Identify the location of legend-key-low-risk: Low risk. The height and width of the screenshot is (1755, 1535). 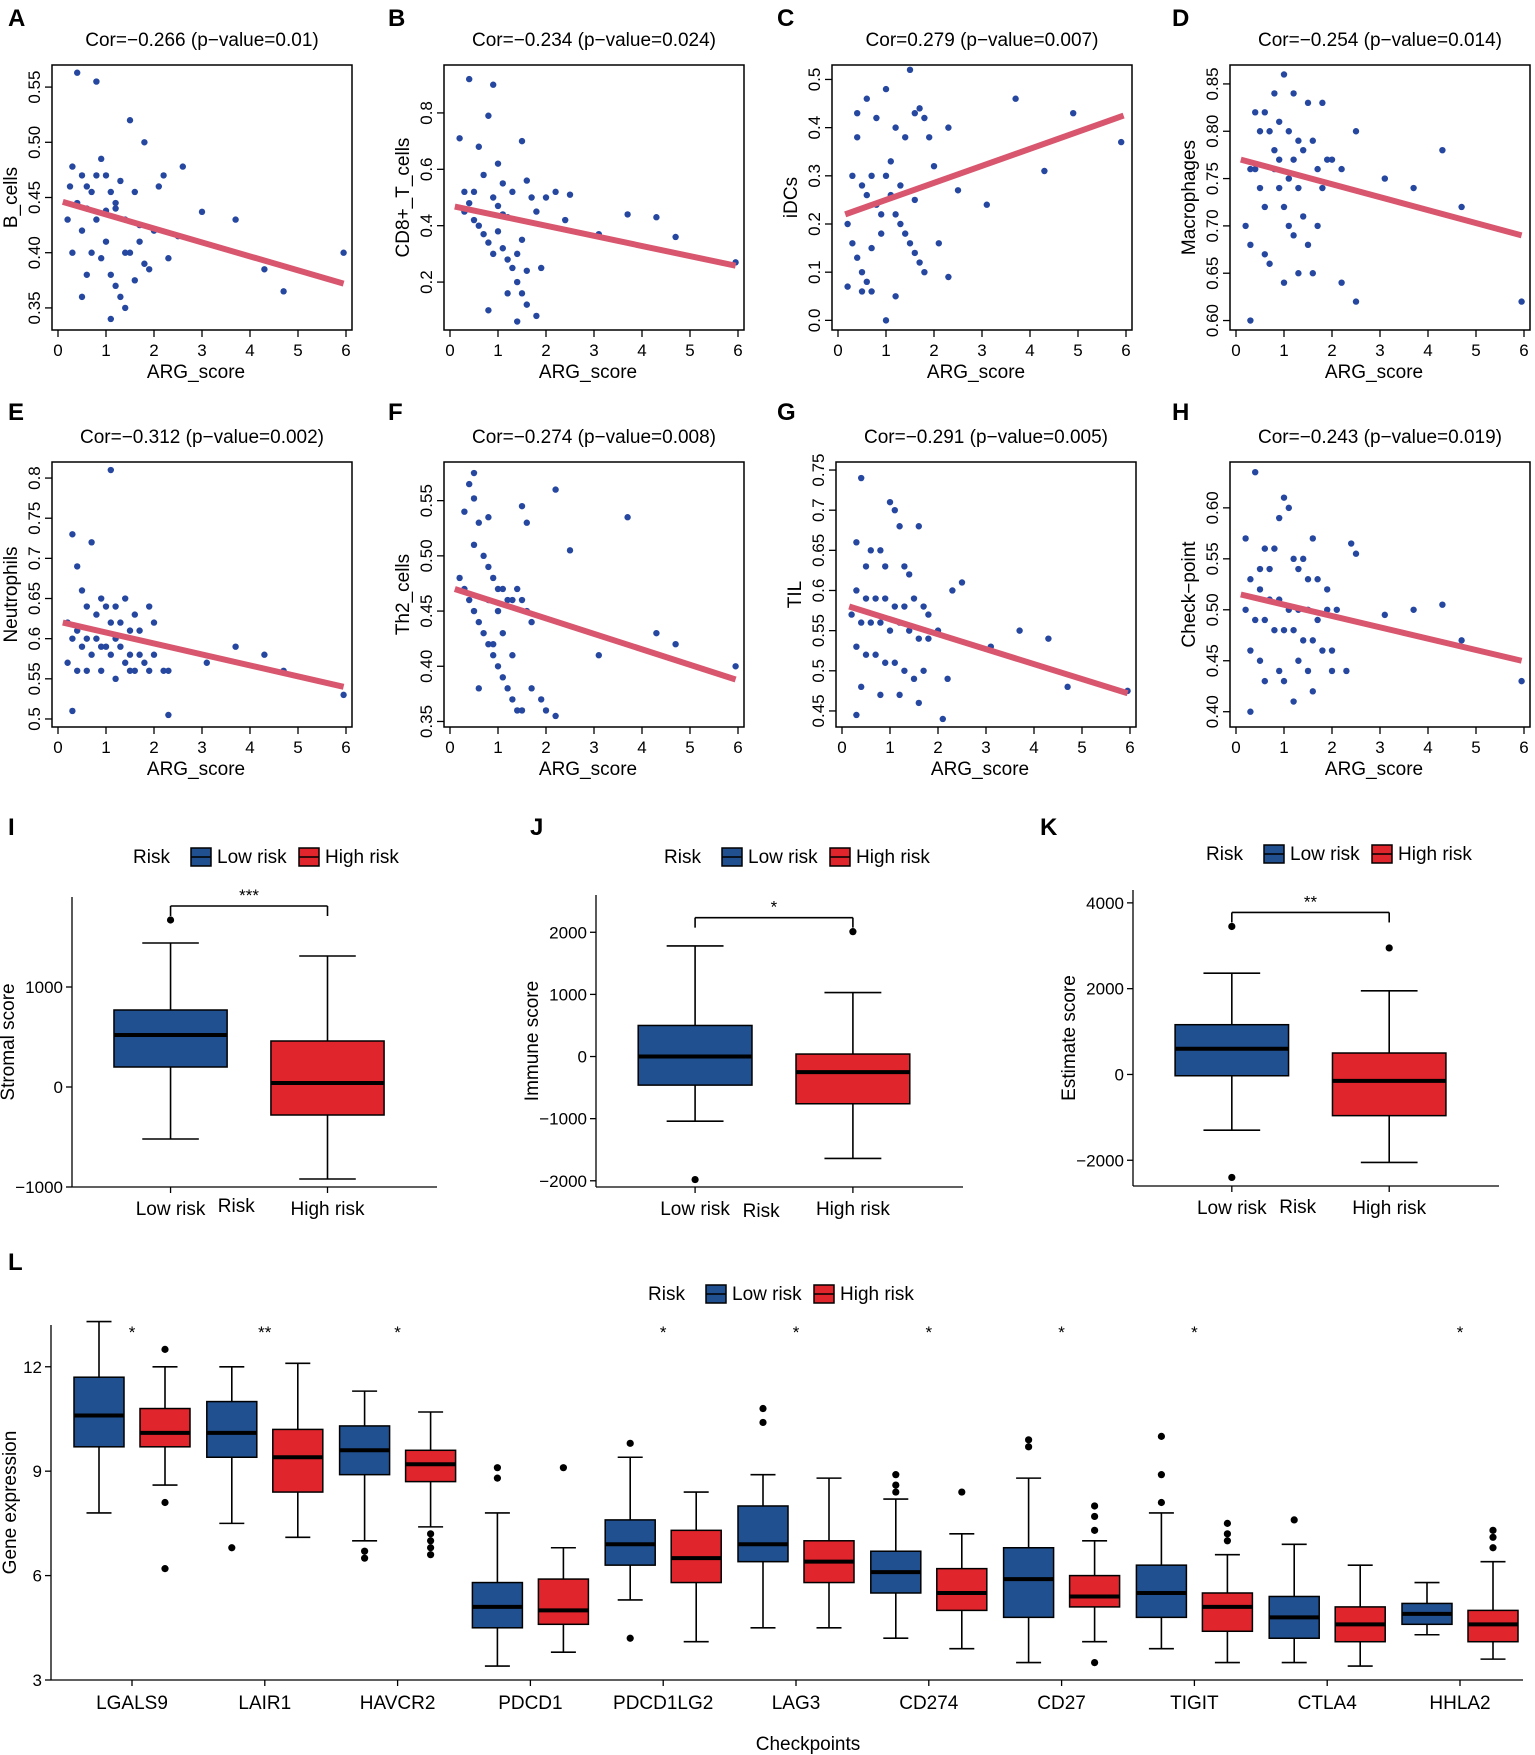
(753, 1294).